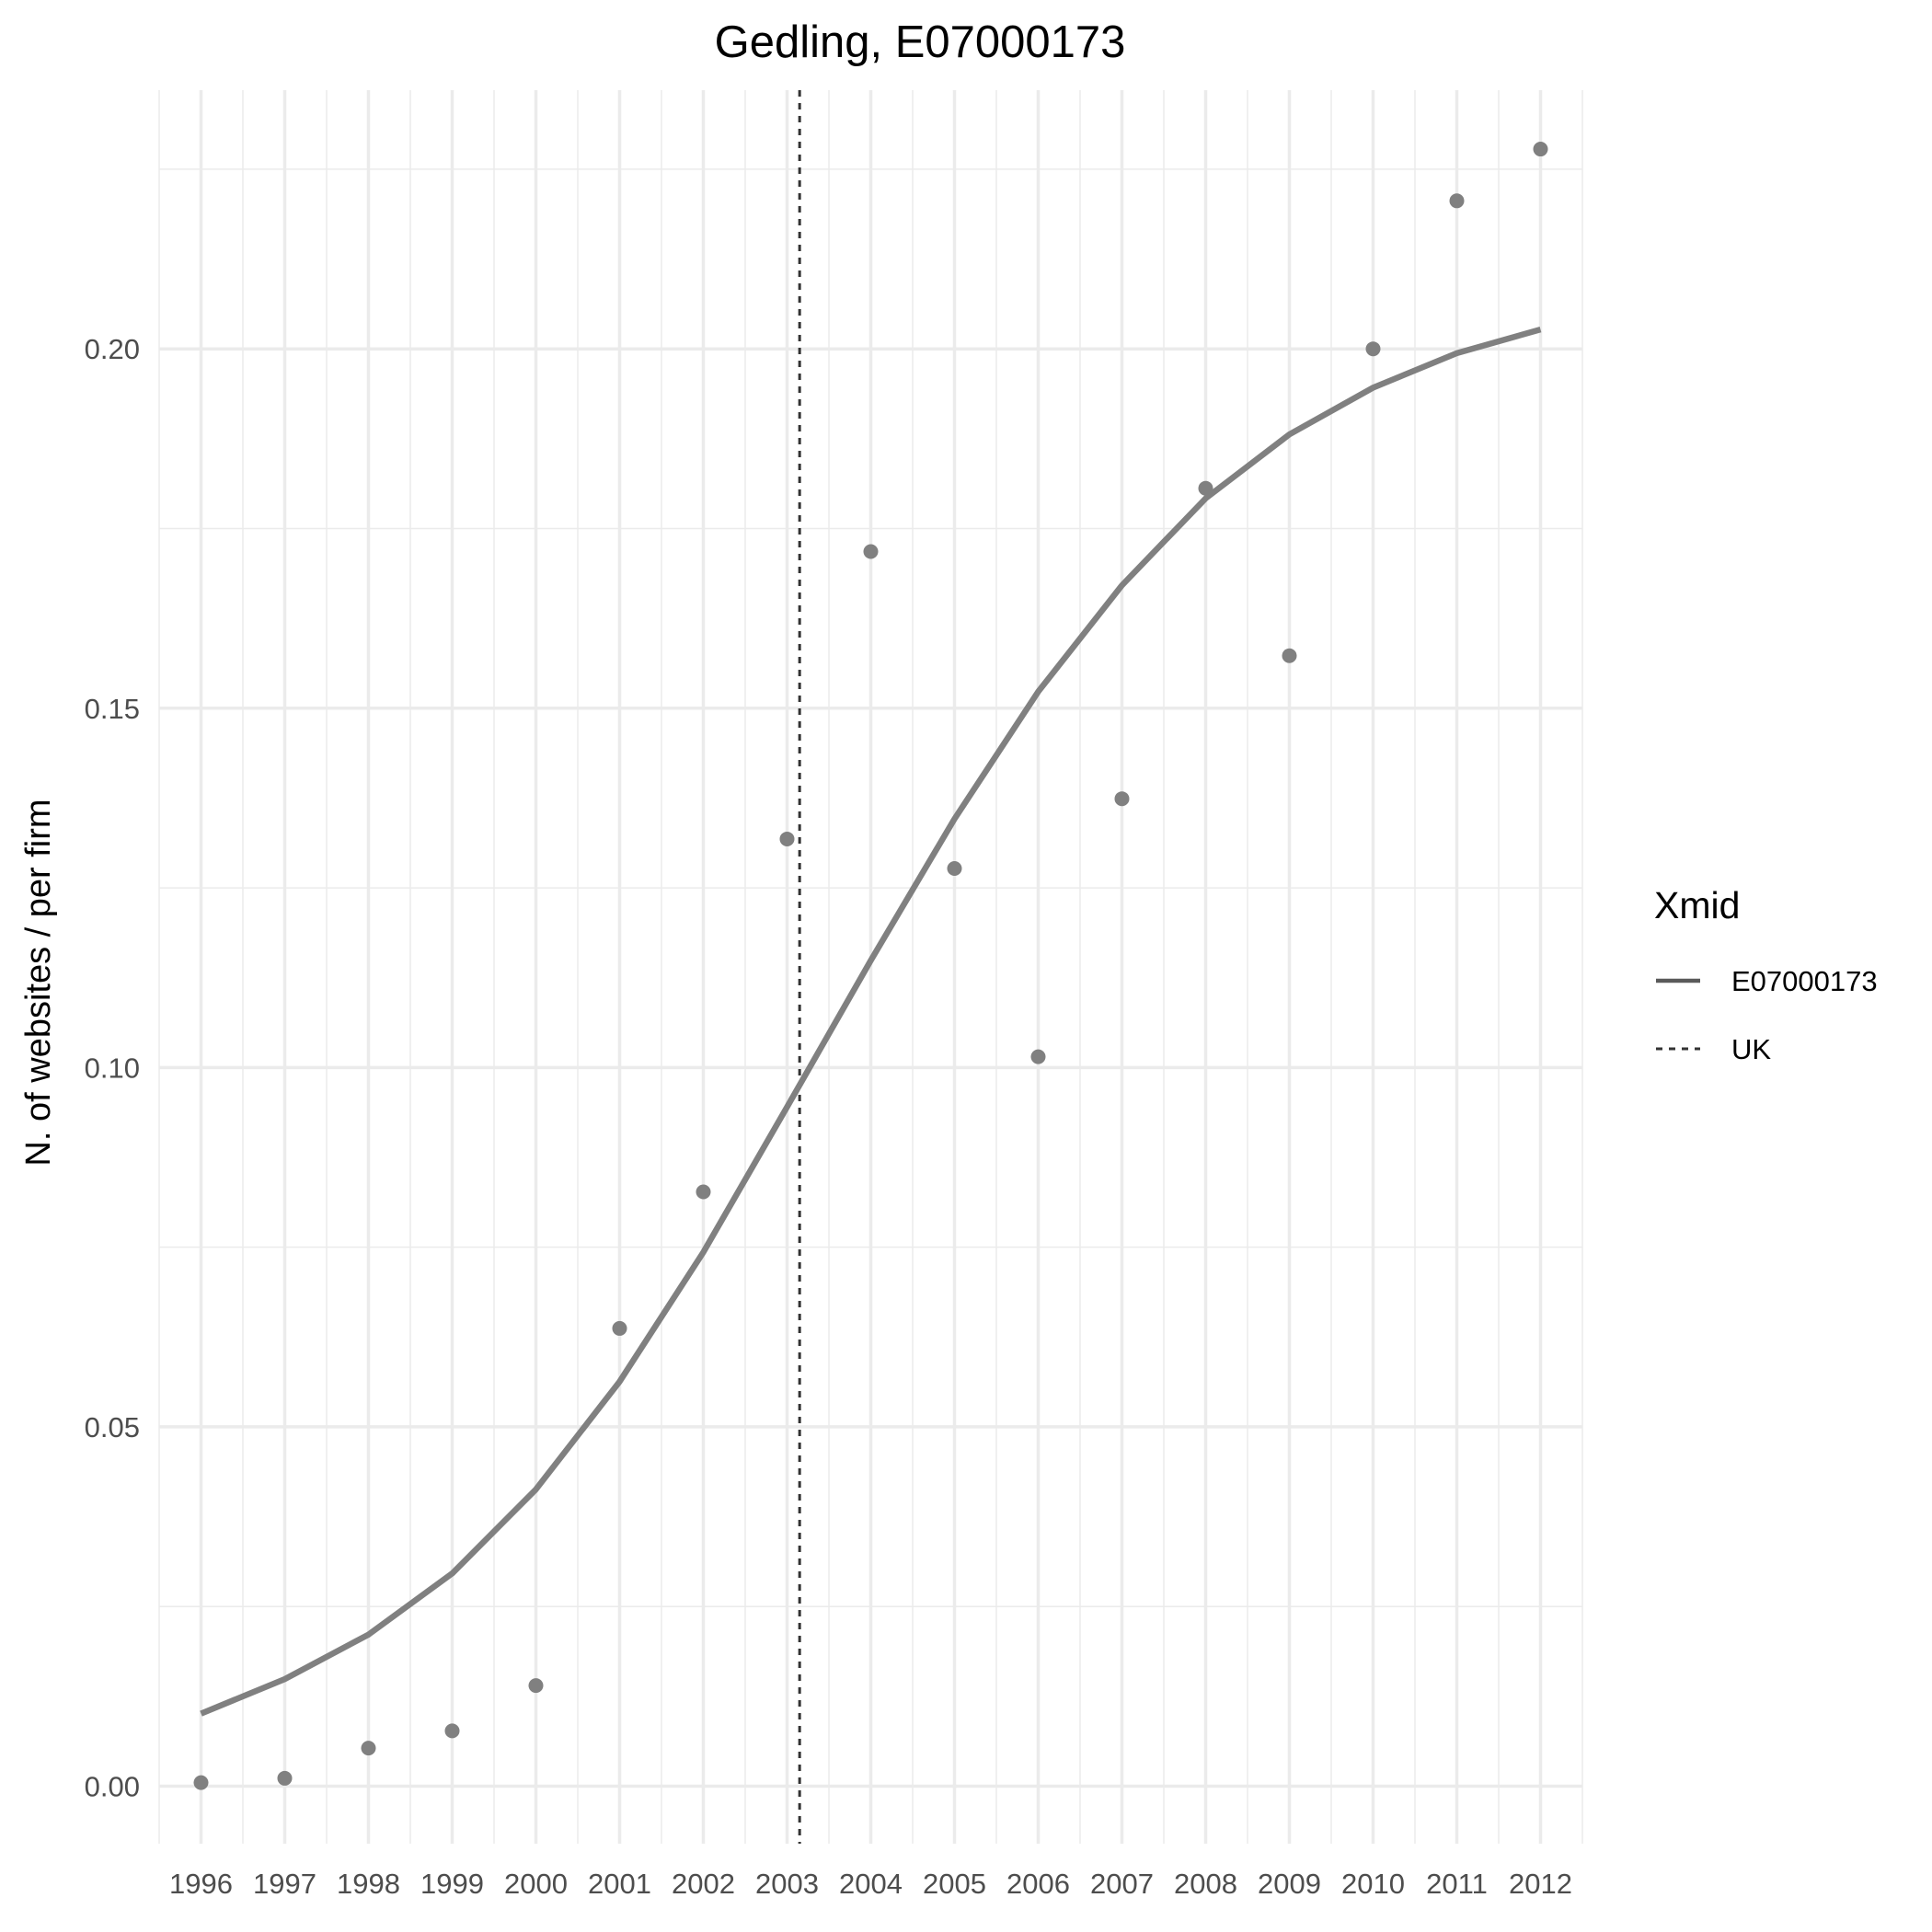 The image size is (1932, 1932). I want to click on x-tick-label: 2010, so click(1373, 1884).